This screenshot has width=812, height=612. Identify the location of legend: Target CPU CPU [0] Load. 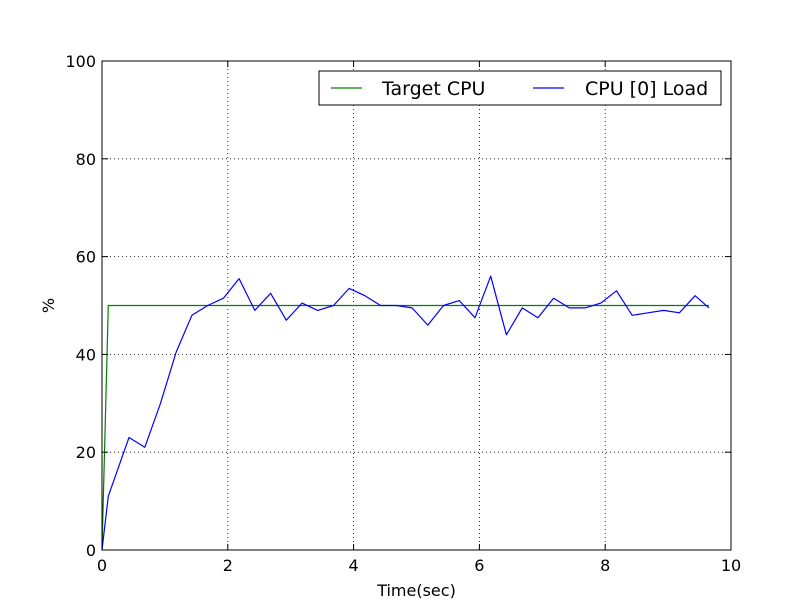
(520, 88).